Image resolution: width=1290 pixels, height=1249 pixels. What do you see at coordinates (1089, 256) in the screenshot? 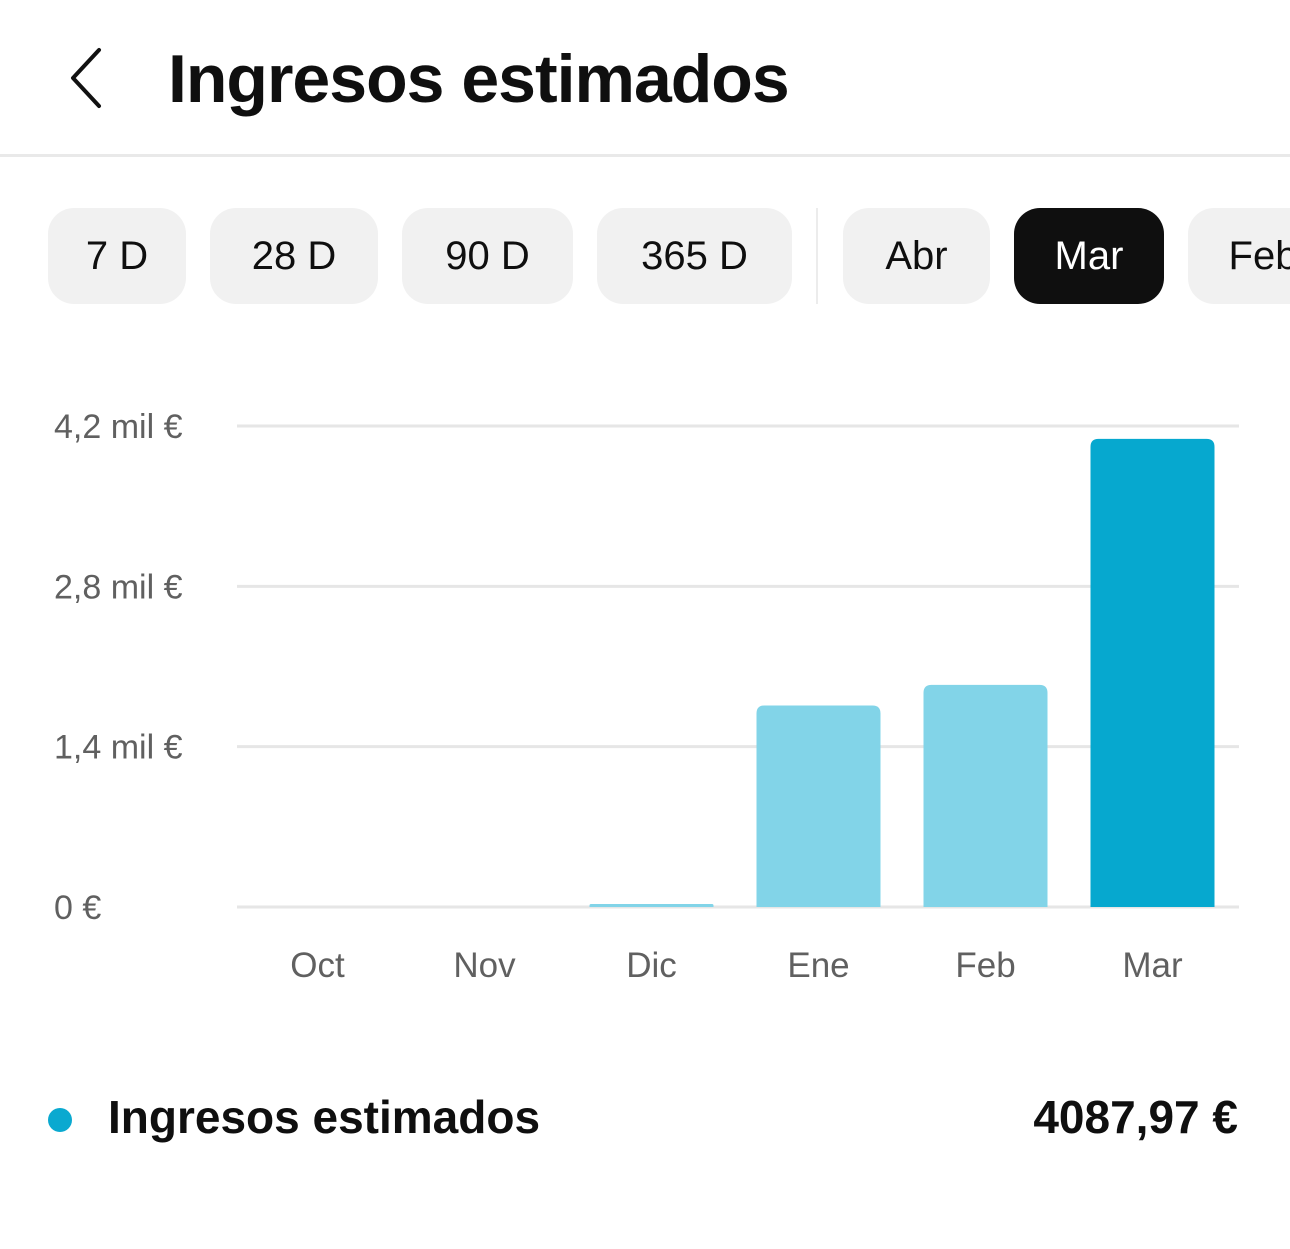
I see `chip-mar: Mar` at bounding box center [1089, 256].